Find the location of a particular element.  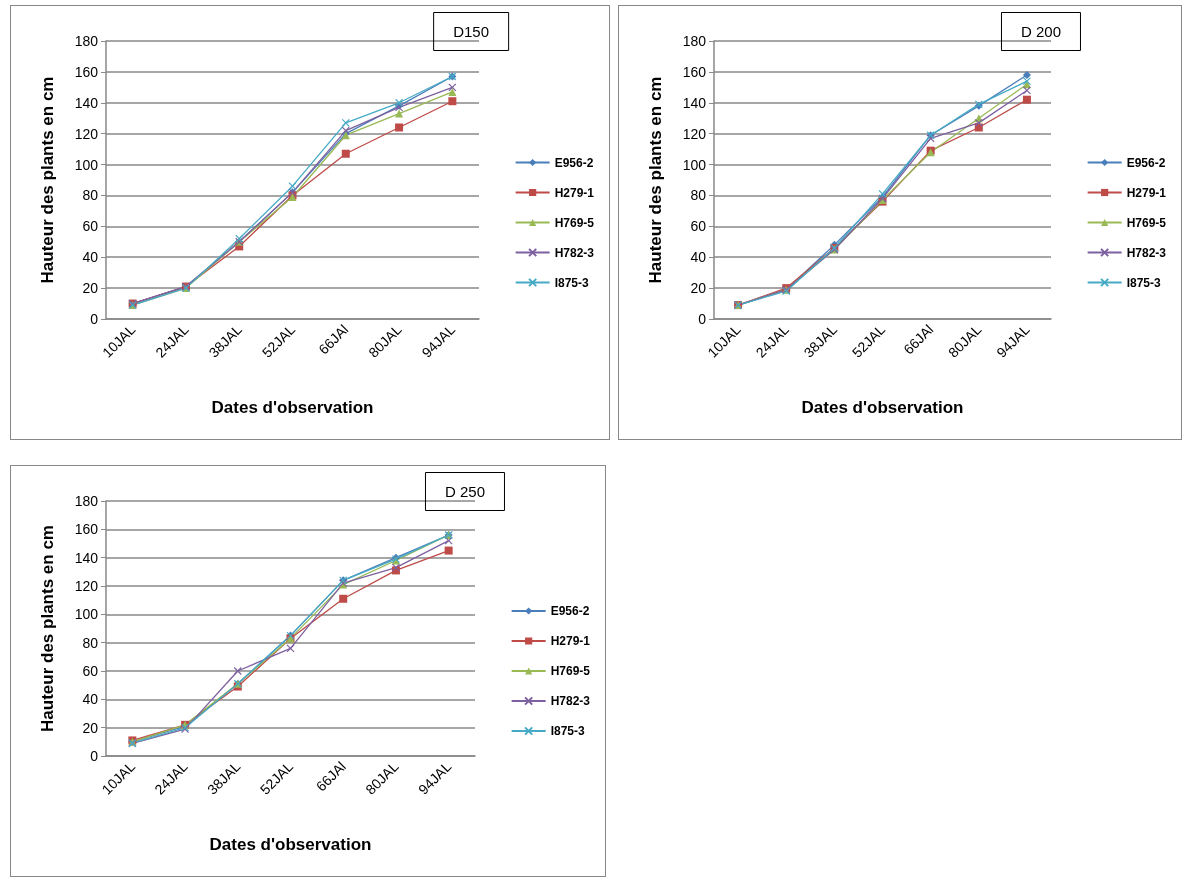

chart-title: D 200 is located at coordinates (1040, 31).